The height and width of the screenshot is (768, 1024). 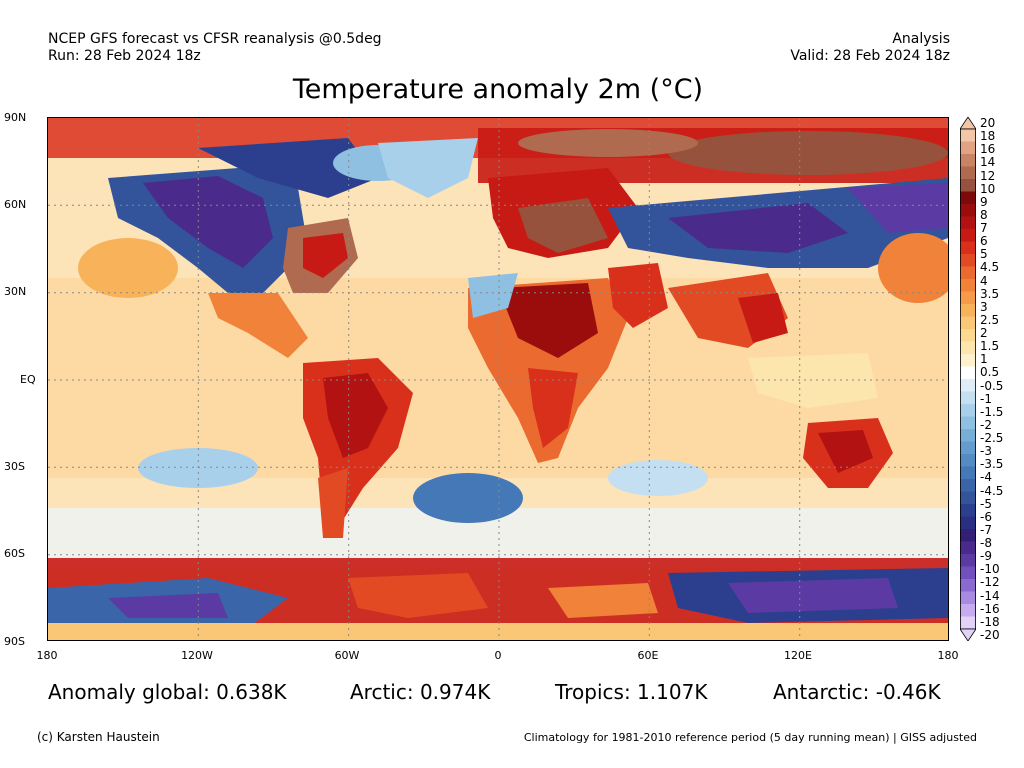 I want to click on colorbar-label: -0.5, so click(x=992, y=385).